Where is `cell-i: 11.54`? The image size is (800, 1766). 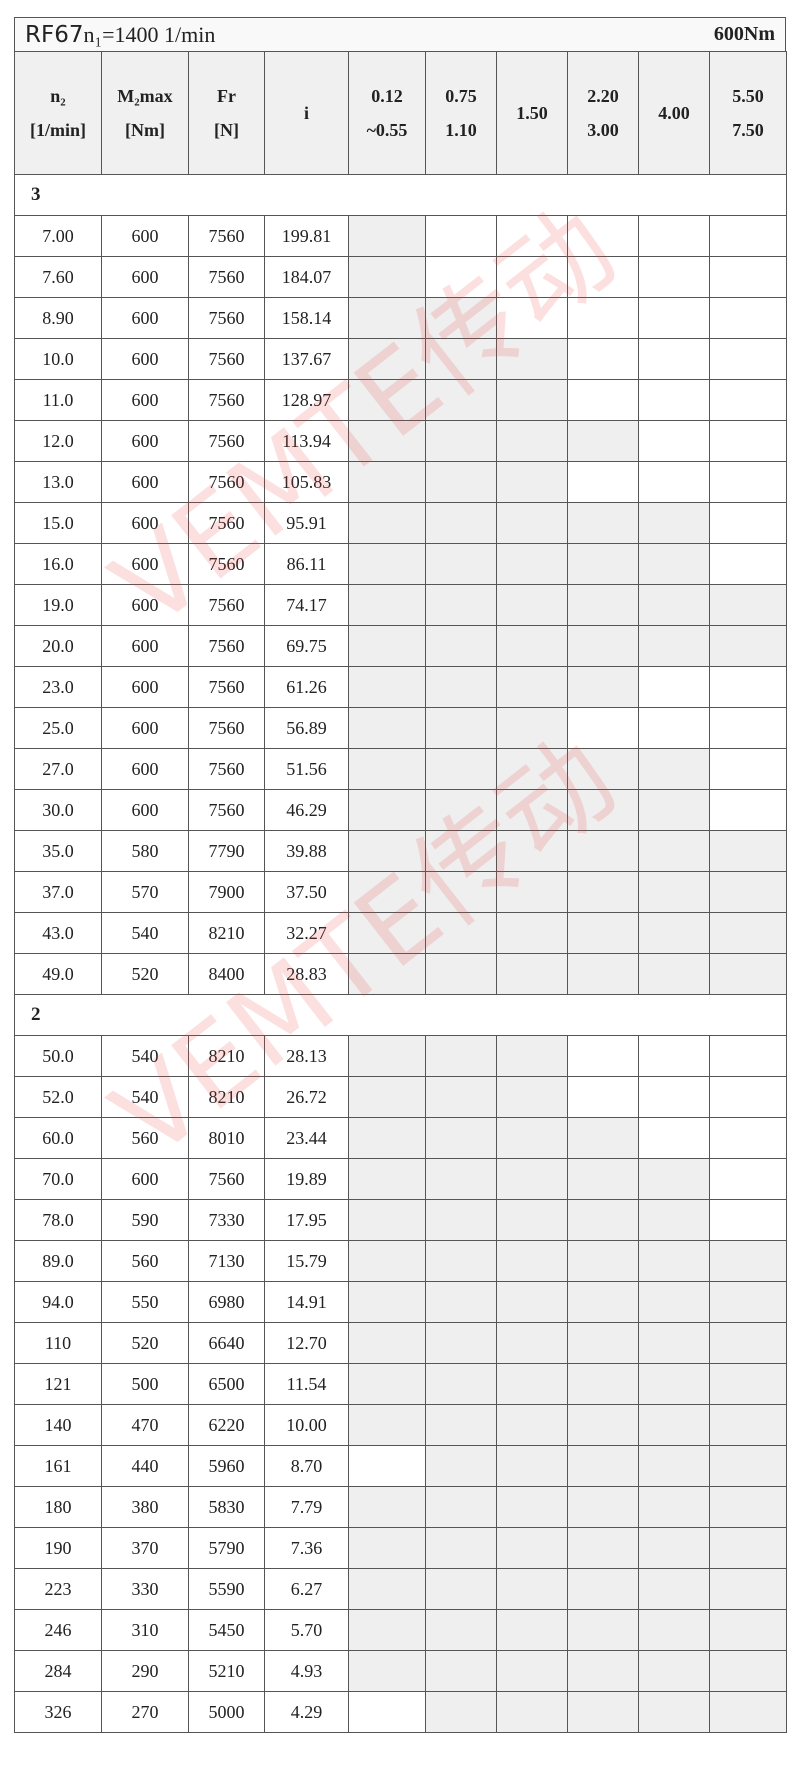
cell-i: 11.54 is located at coordinates (306, 1384).